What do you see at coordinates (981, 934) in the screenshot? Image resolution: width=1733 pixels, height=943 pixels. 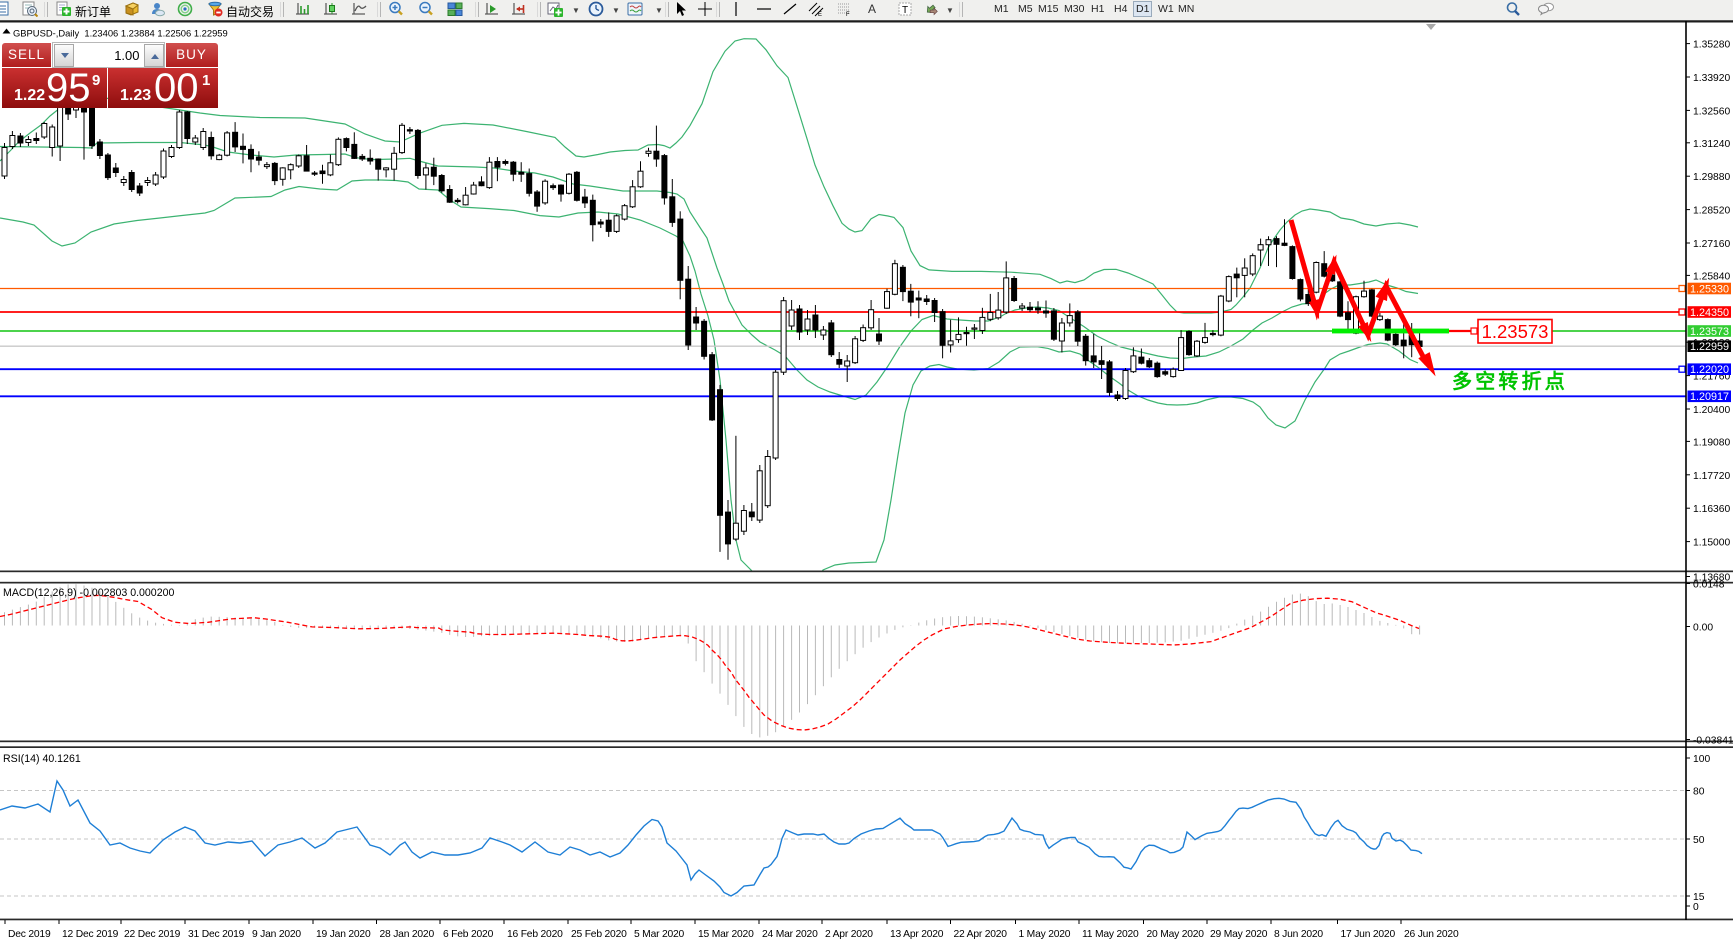 I see `svg-text: 22 Apr 2020` at bounding box center [981, 934].